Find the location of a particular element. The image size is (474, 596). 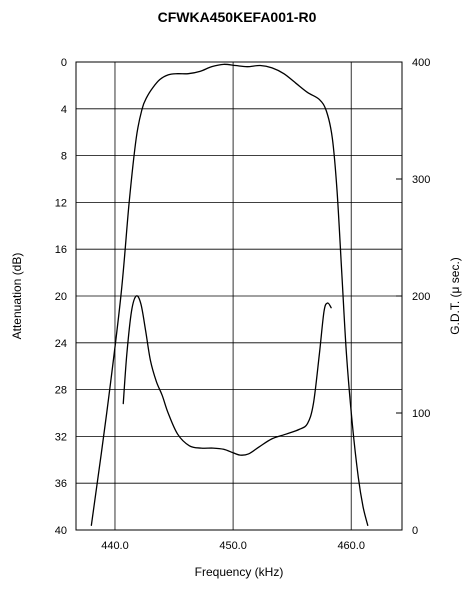

y-tick-label: 16 is located at coordinates (61, 250).